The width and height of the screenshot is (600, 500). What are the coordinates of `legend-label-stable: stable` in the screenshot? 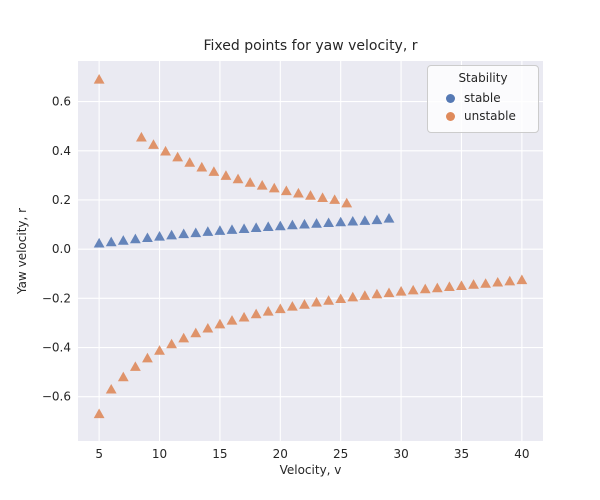 It's located at (482, 98).